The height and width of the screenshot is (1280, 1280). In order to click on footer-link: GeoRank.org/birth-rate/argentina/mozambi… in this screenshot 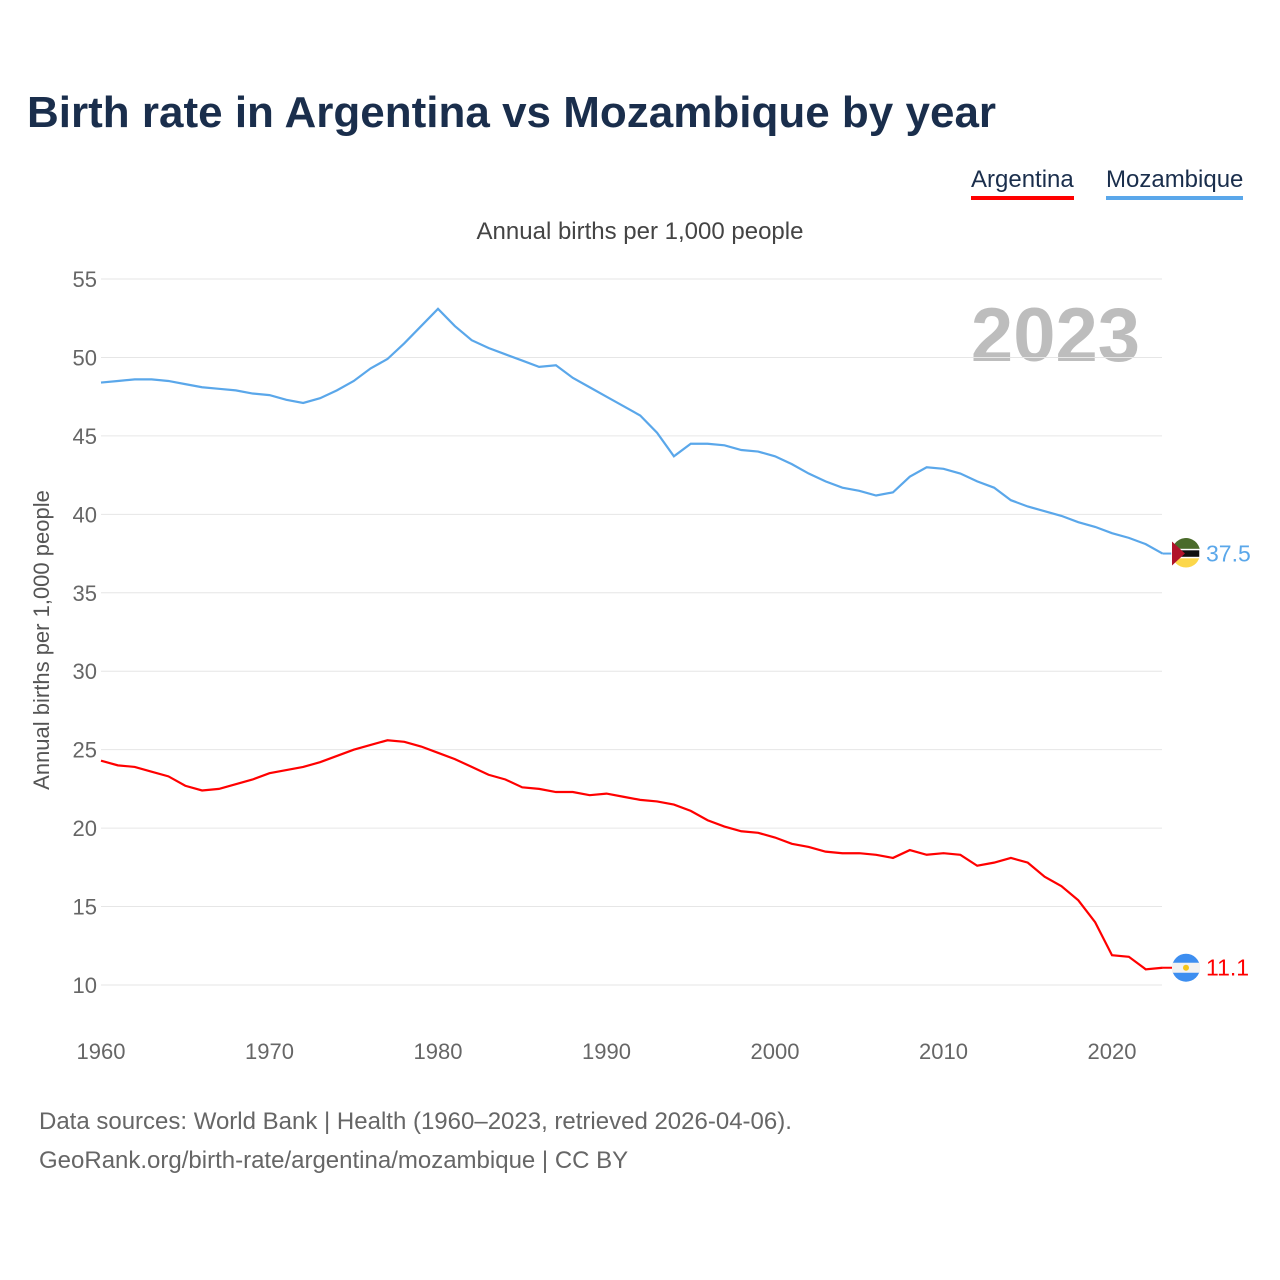, I will do `click(334, 1160)`.